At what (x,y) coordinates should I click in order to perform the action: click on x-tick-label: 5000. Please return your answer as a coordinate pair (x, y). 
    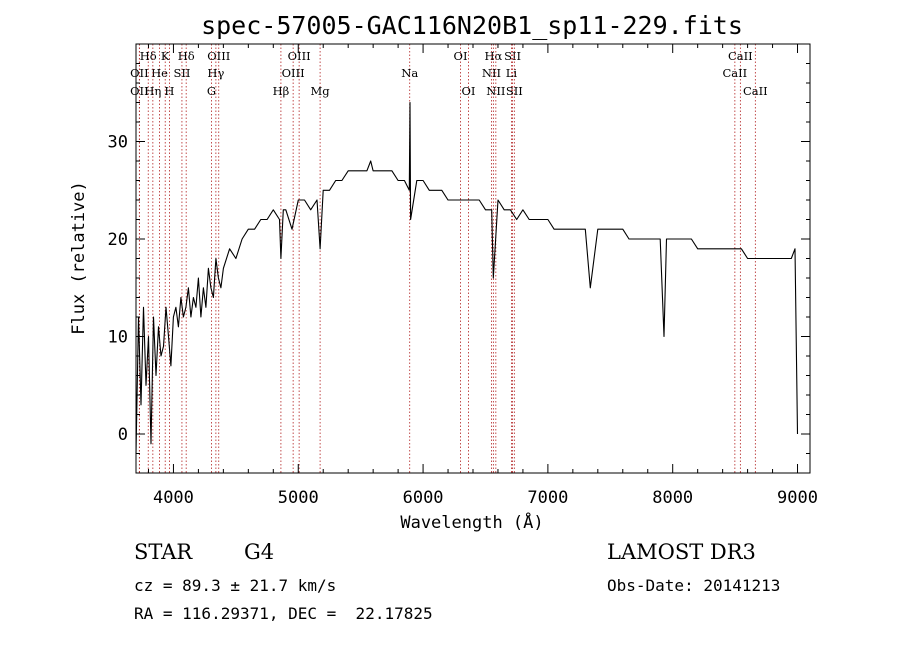
    Looking at the image, I should click on (298, 498).